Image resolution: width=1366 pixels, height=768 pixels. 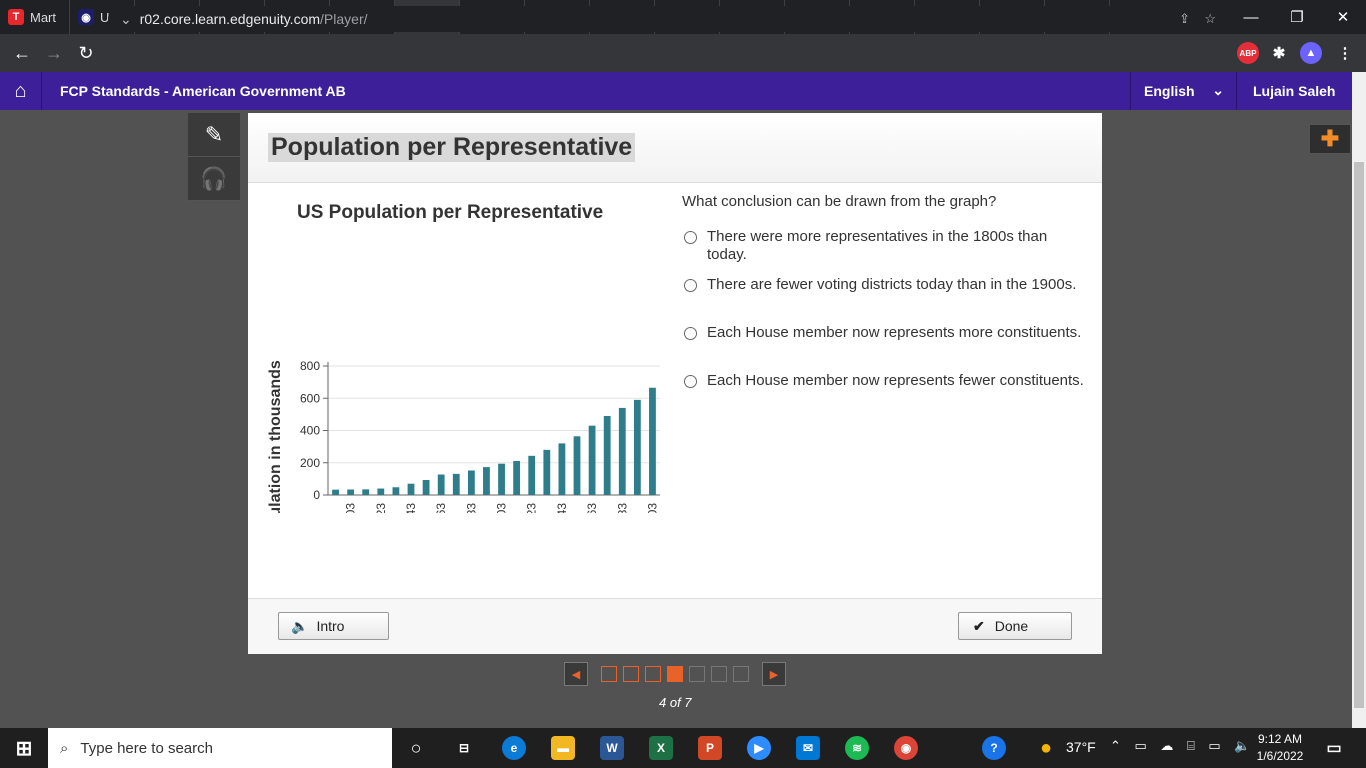 I want to click on weather-temp: 37°F, so click(x=1081, y=747).